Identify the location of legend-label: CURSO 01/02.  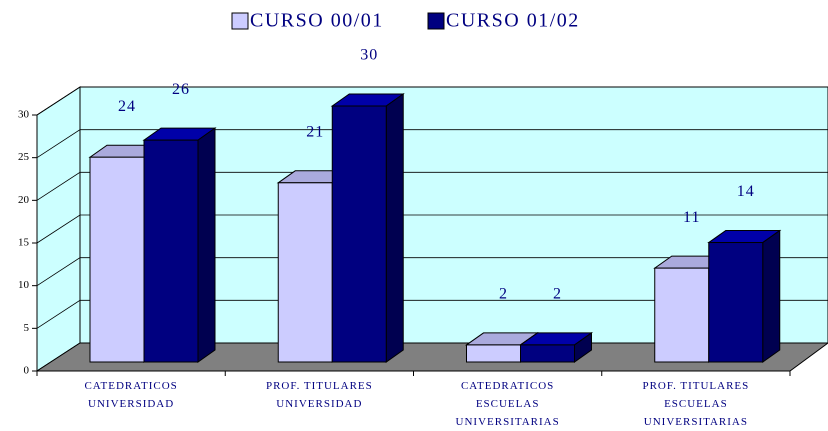
(513, 21).